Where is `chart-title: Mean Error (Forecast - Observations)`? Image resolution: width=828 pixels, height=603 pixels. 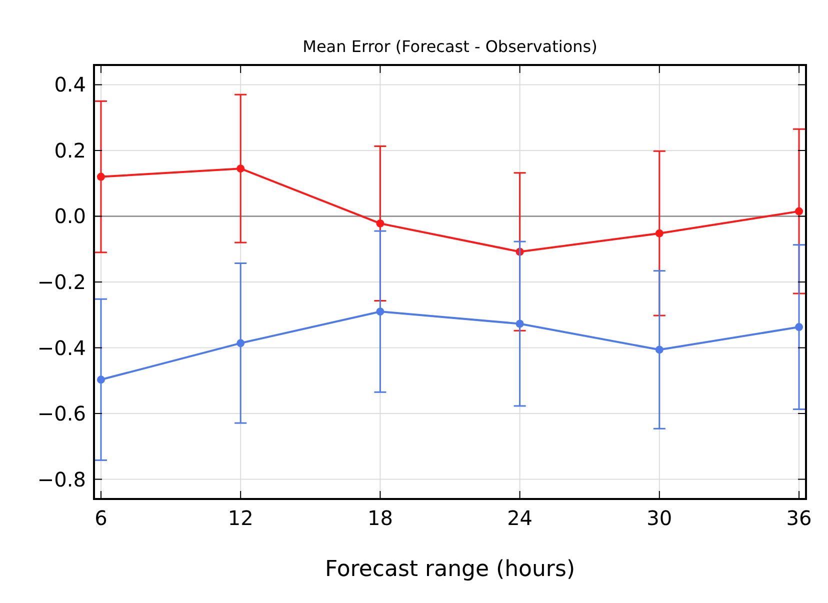 chart-title: Mean Error (Forecast - Observations) is located at coordinates (450, 46).